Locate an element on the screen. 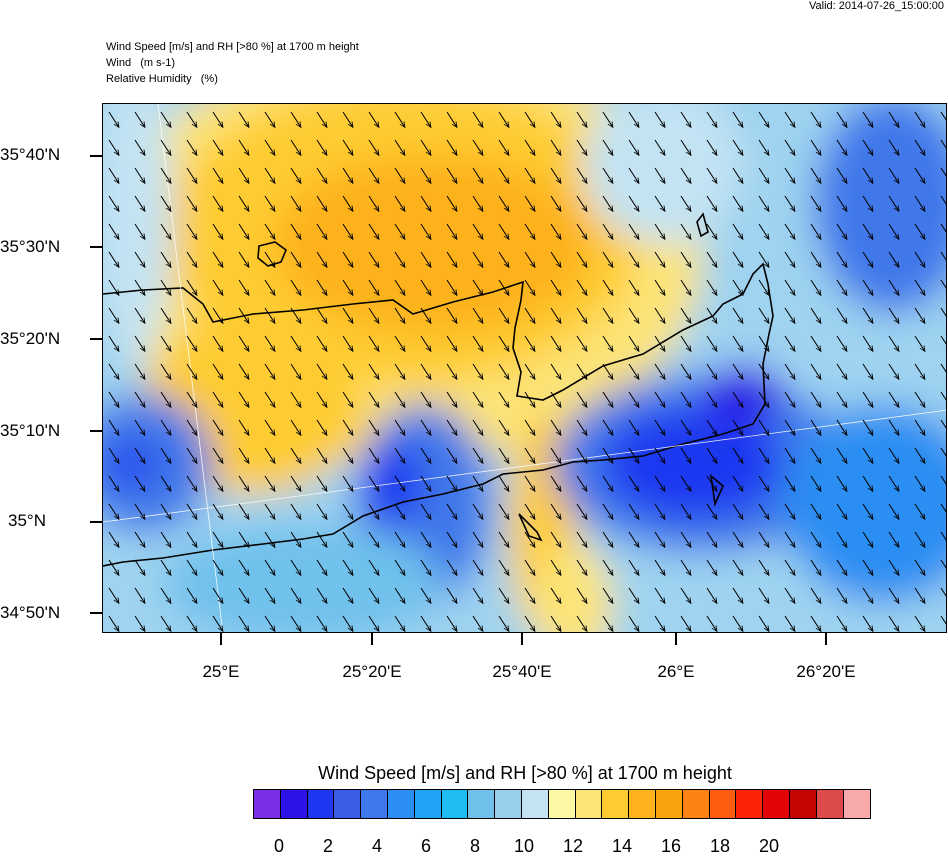 This screenshot has width=948, height=857. color-bar-swatch is located at coordinates (642, 804).